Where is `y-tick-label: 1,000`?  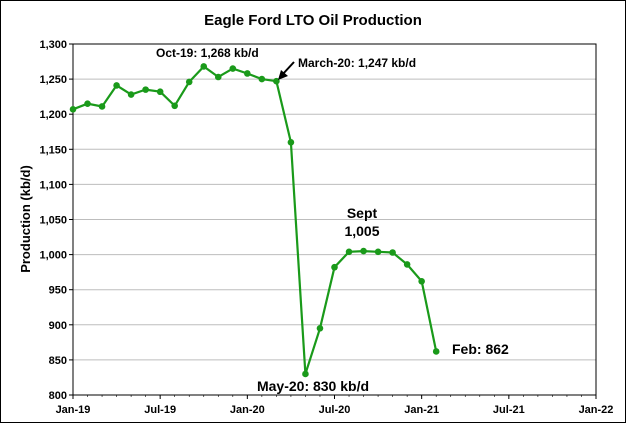
y-tick-label: 1,000 is located at coordinates (53, 256).